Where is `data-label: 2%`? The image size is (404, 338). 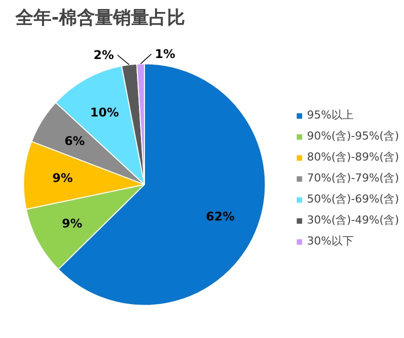 data-label: 2% is located at coordinates (104, 55).